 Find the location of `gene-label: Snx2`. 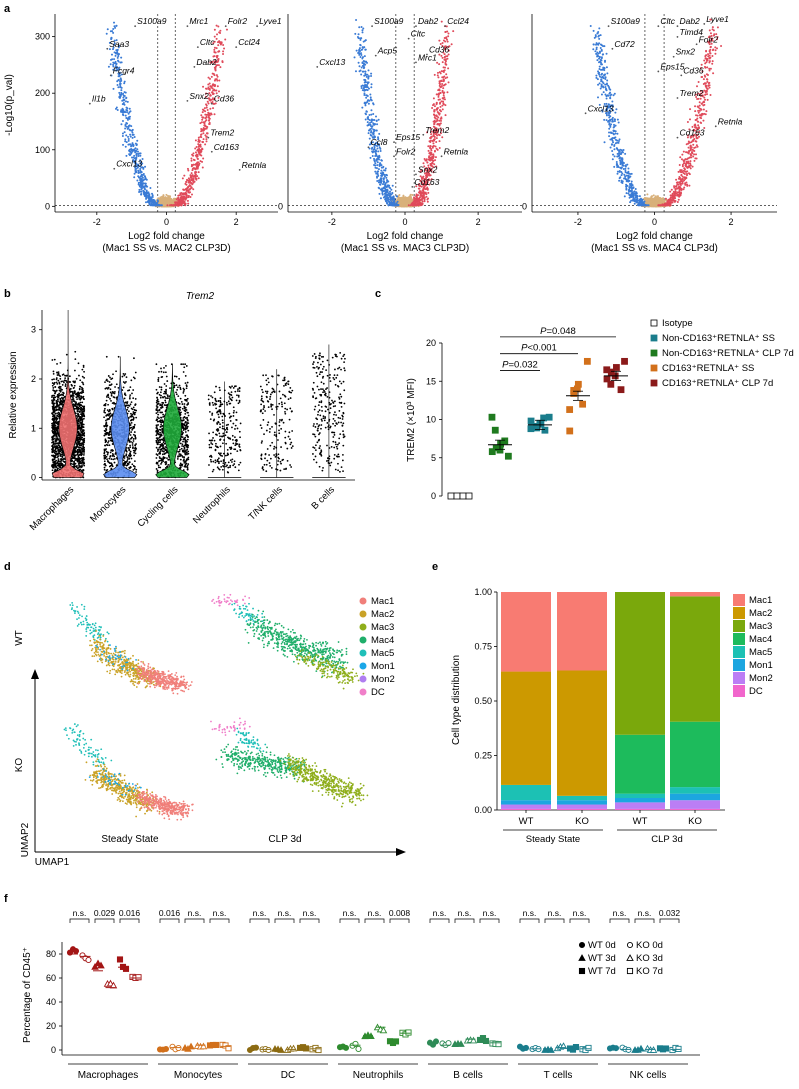

gene-label: Snx2 is located at coordinates (428, 169).